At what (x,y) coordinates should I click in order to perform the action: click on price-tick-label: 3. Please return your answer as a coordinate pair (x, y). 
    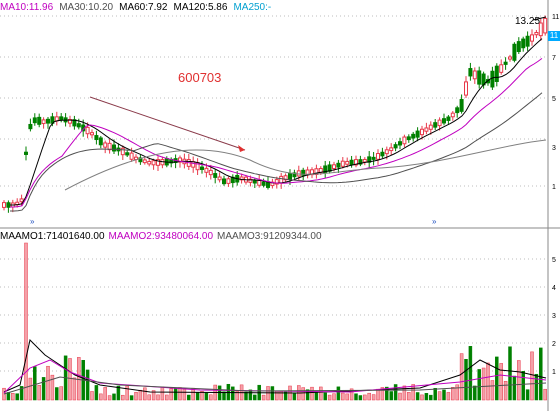
    Looking at the image, I should click on (554, 148).